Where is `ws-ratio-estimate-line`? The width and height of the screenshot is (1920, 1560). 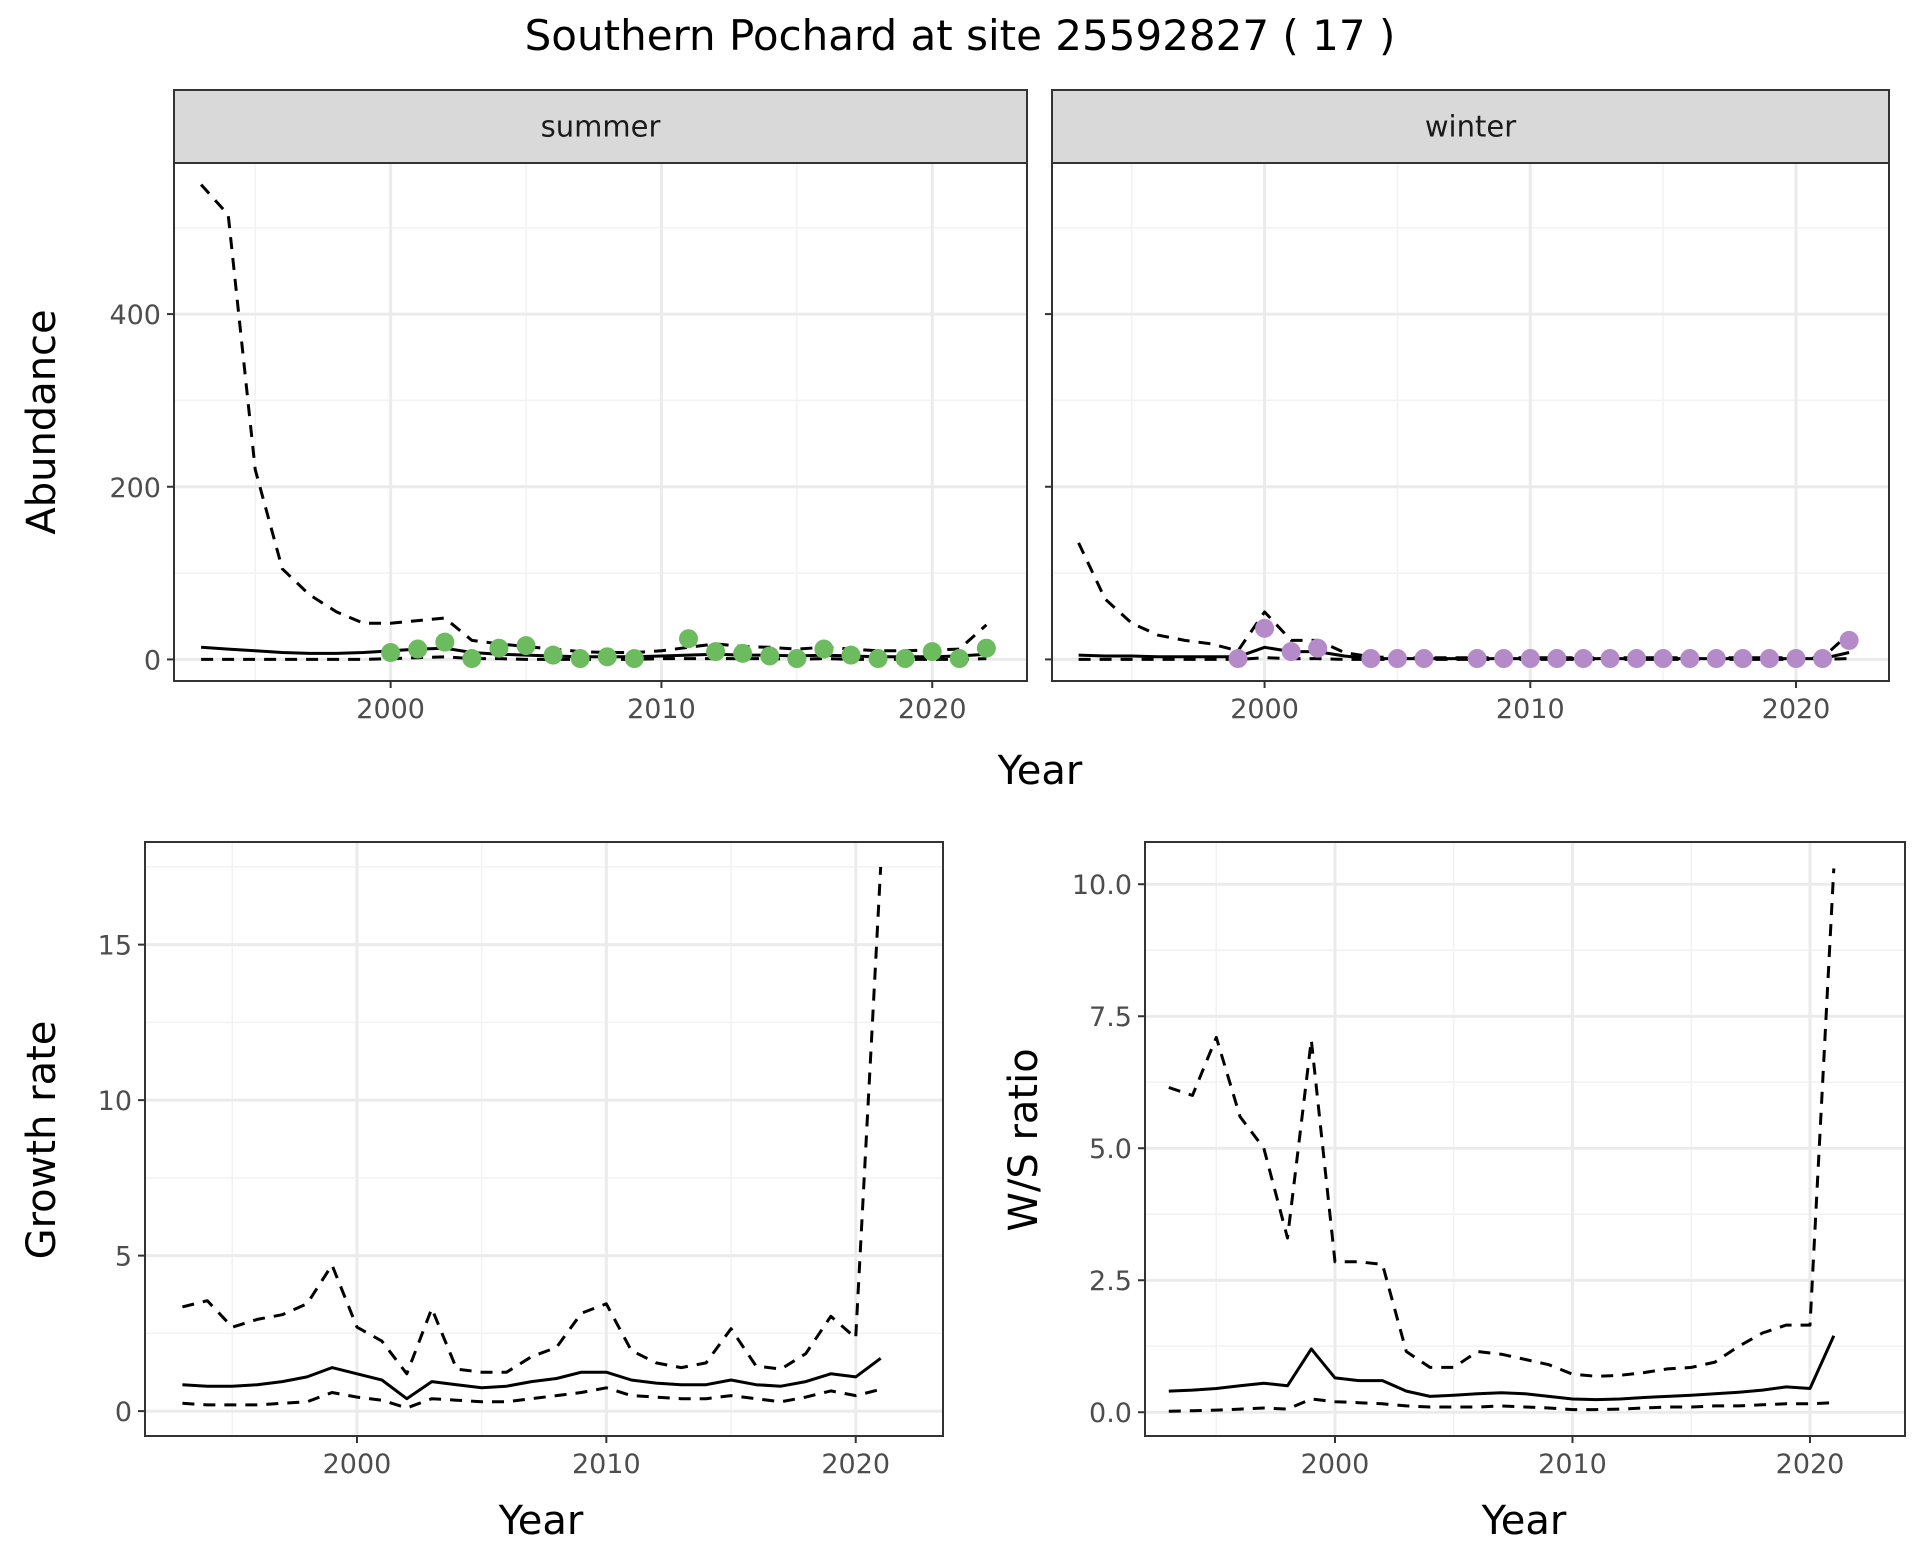
ws-ratio-estimate-line is located at coordinates (1502, 1368).